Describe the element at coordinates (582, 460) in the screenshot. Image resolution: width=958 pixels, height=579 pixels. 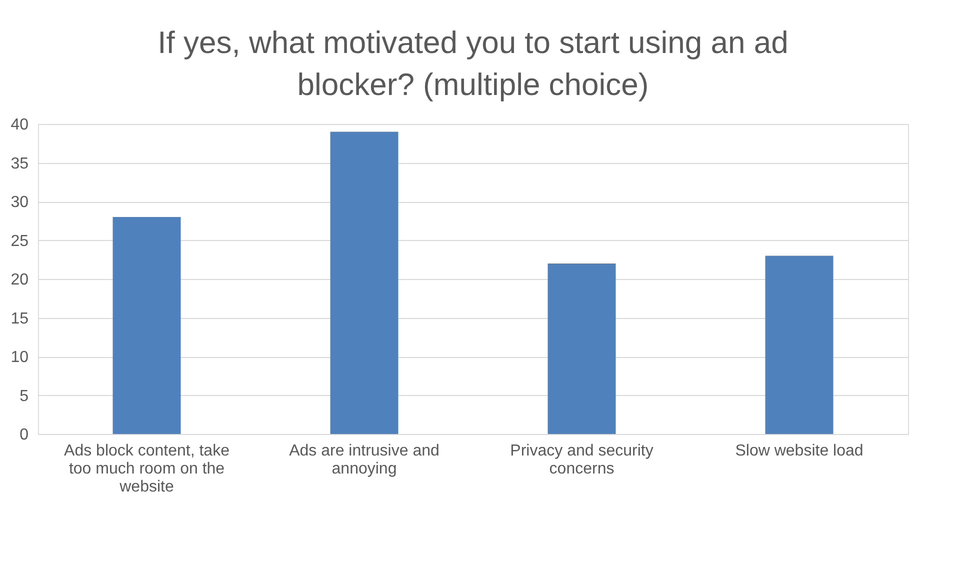
I see `x-tick-label: Privacy and security concerns` at that location.